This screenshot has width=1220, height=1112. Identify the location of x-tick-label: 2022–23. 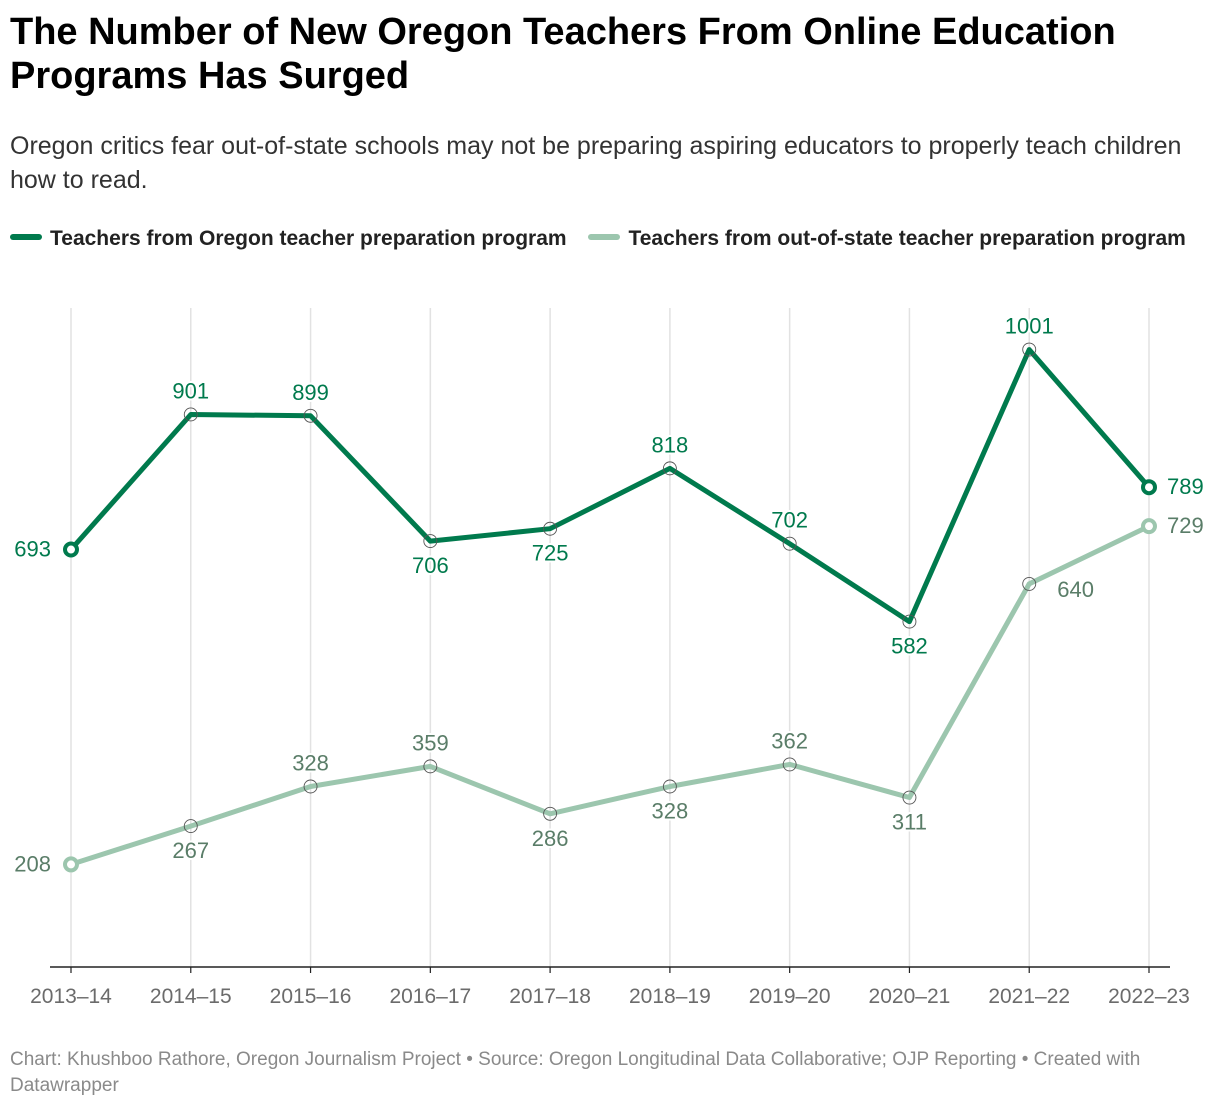
(1149, 996).